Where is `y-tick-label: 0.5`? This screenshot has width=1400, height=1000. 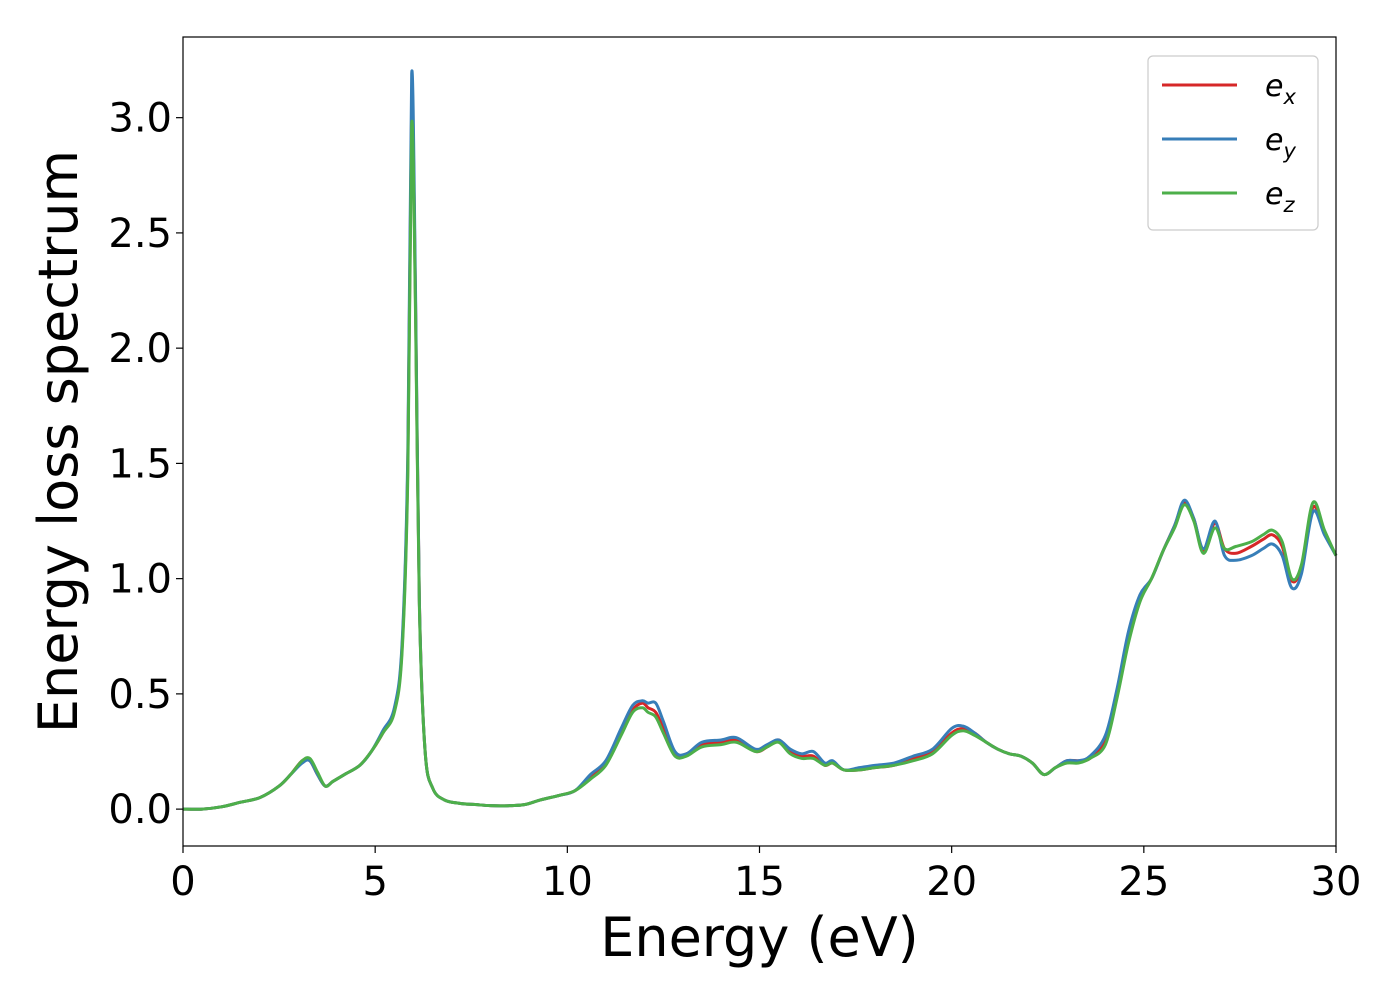
y-tick-label: 0.5 is located at coordinates (140, 695).